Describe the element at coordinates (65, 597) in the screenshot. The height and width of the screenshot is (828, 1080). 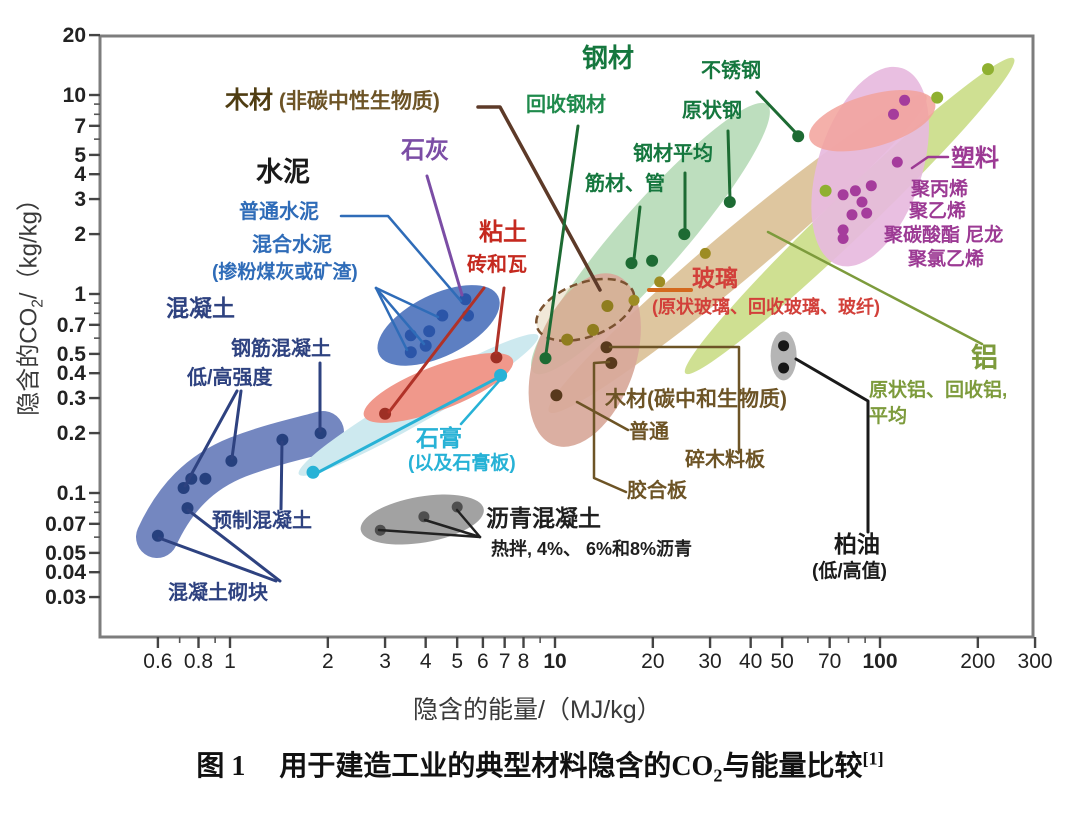
I see `y-tick-label: 0.03` at that location.